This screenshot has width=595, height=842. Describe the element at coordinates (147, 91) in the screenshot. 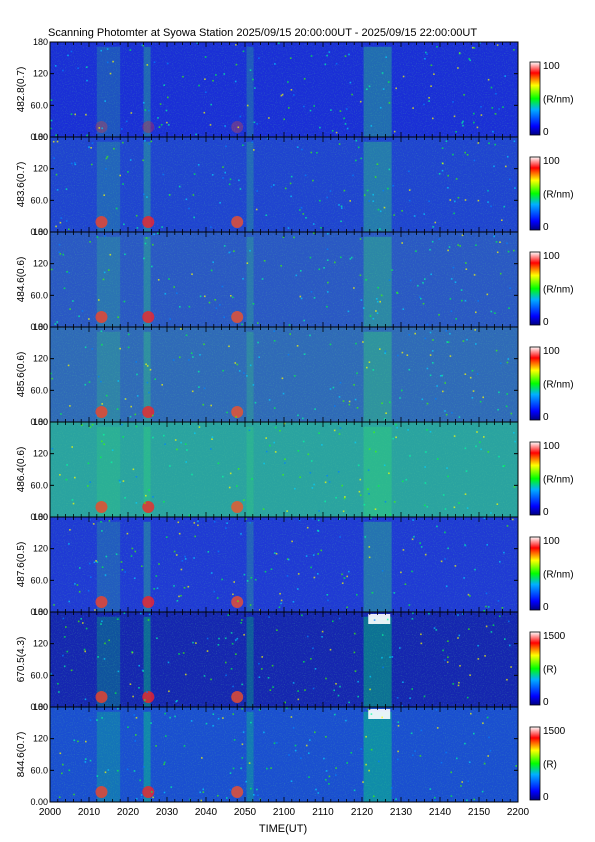

I see `aurora-band` at that location.